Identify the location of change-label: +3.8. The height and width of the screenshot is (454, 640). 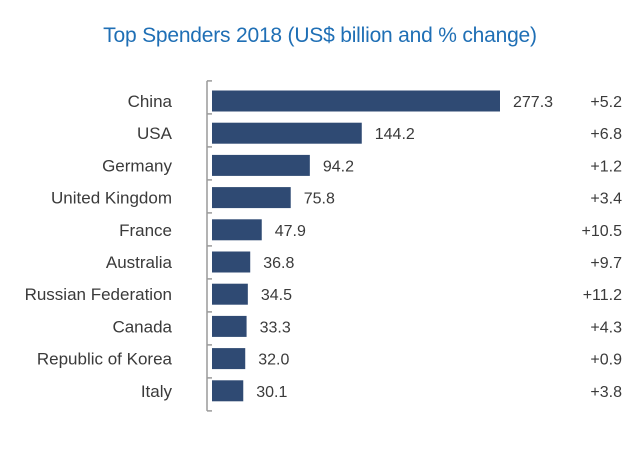
(606, 392).